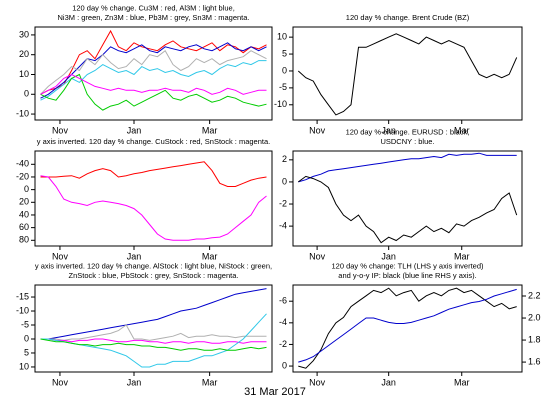 The width and height of the screenshot is (550, 400). What do you see at coordinates (275, 392) in the screenshot?
I see `footer-date: 31 Mar 2017` at bounding box center [275, 392].